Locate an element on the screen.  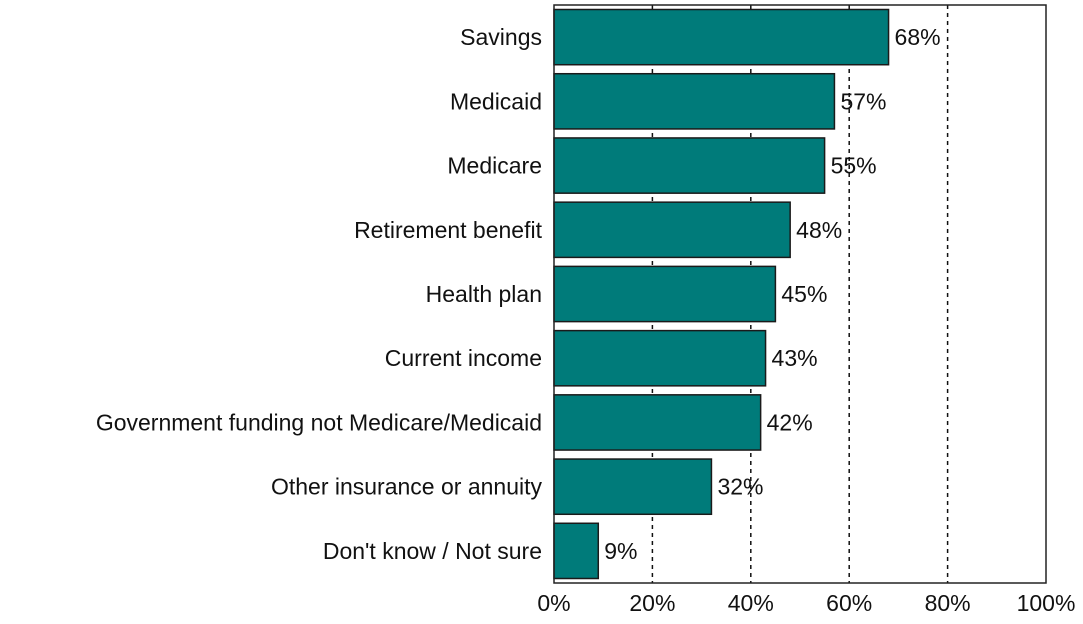
category-label: Other insurance or annuity is located at coordinates (407, 487).